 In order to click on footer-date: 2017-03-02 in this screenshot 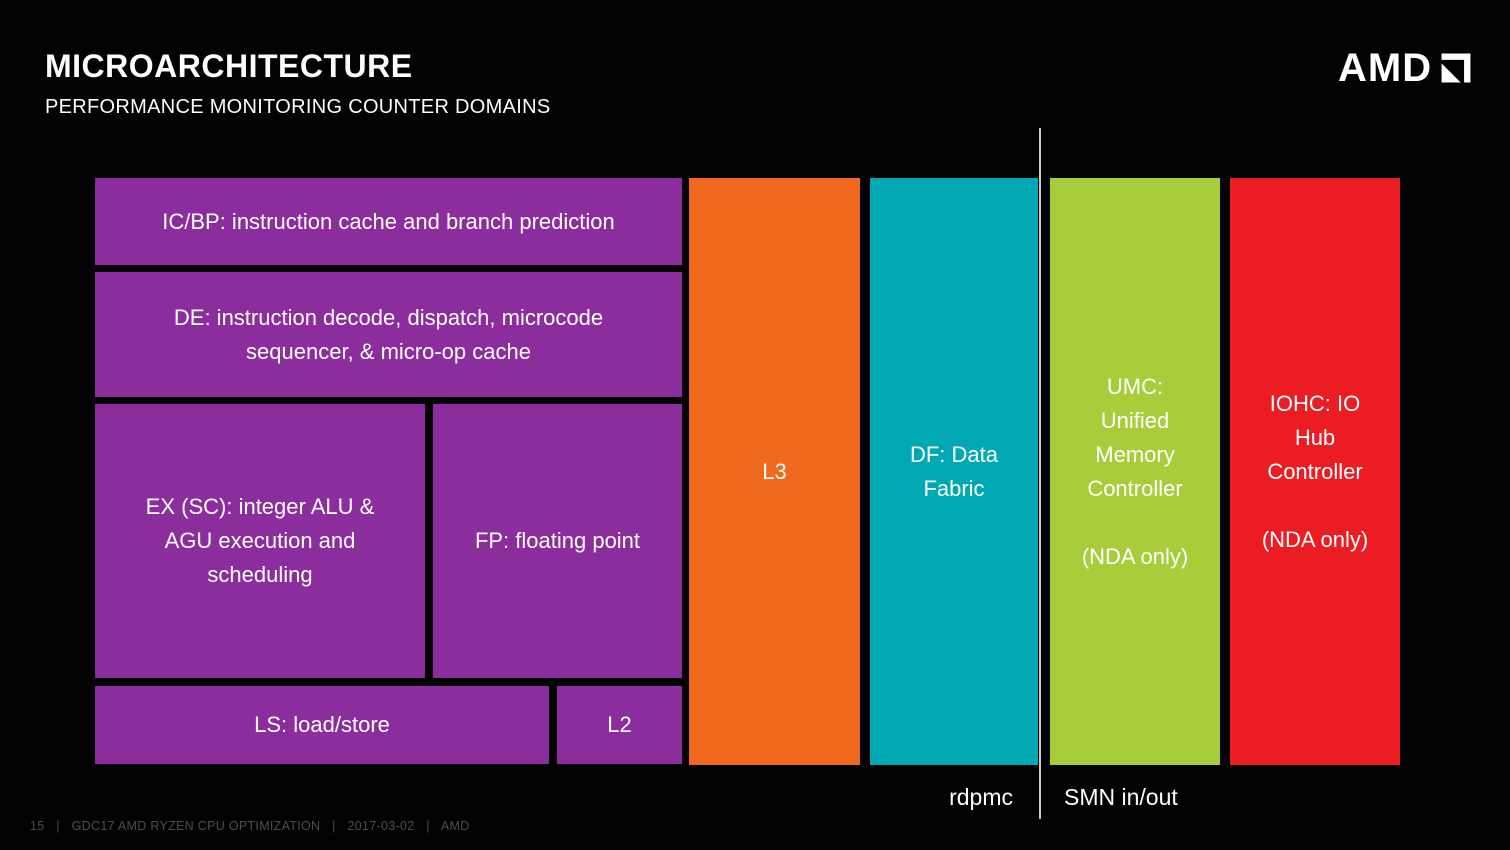, I will do `click(381, 826)`.